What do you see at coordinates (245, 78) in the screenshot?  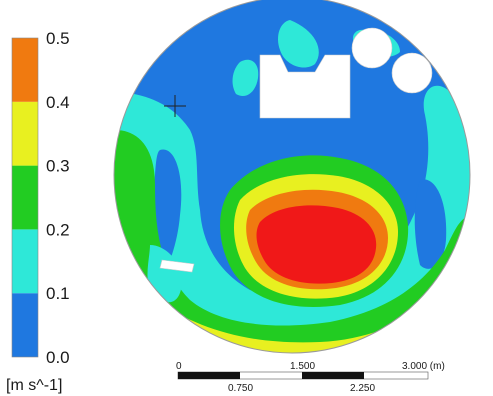 I see `contour-band-1-topleft` at bounding box center [245, 78].